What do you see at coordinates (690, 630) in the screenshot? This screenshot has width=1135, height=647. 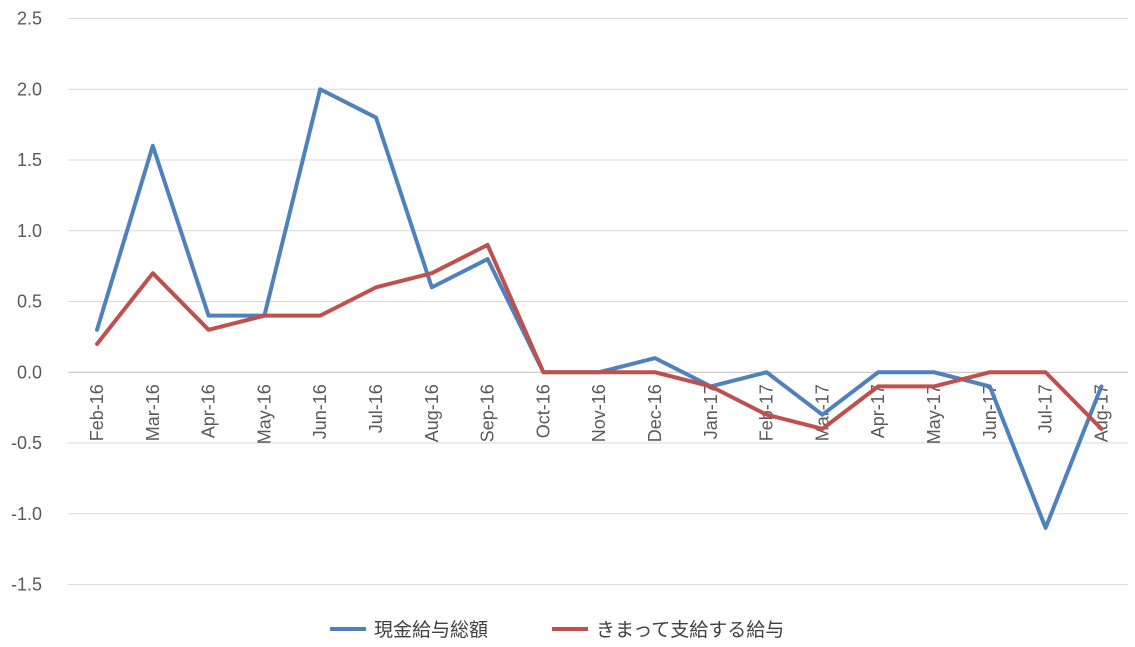 I see `legend-label: きまって支給する給与` at bounding box center [690, 630].